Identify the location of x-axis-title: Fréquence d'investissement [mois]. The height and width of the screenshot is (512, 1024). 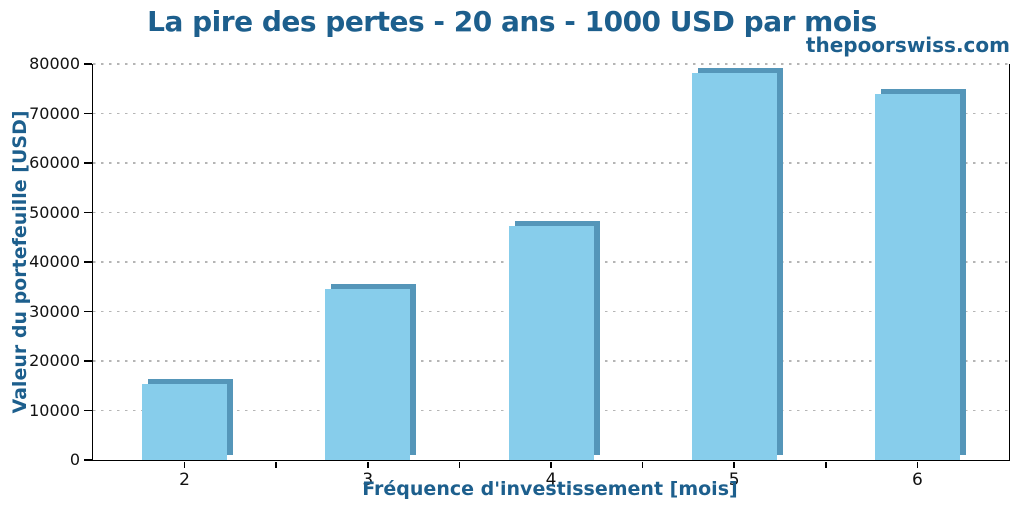
(550, 489).